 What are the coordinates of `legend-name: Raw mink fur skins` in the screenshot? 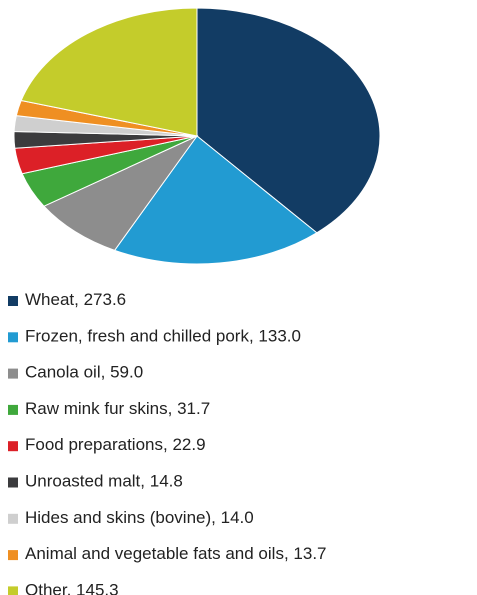 It's located at (96, 408).